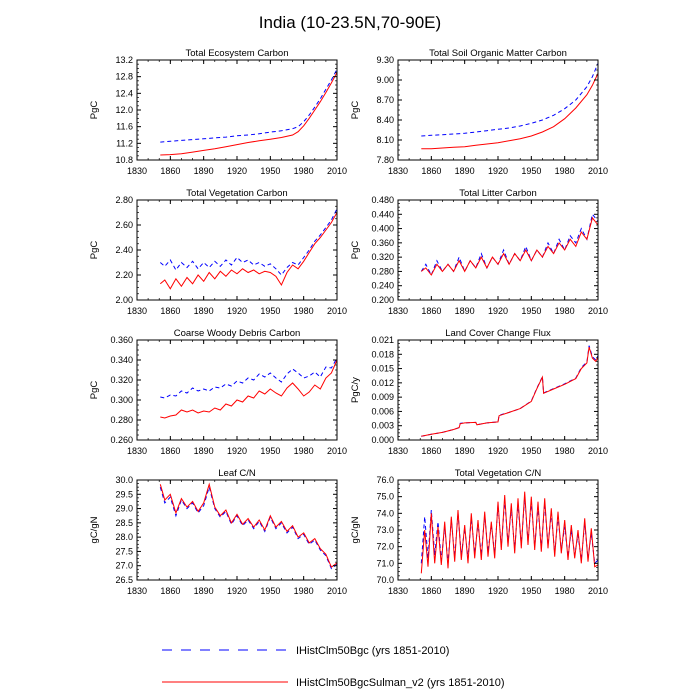  What do you see at coordinates (355, 390) in the screenshot?
I see `y-axis-label: PgC/y` at bounding box center [355, 390].